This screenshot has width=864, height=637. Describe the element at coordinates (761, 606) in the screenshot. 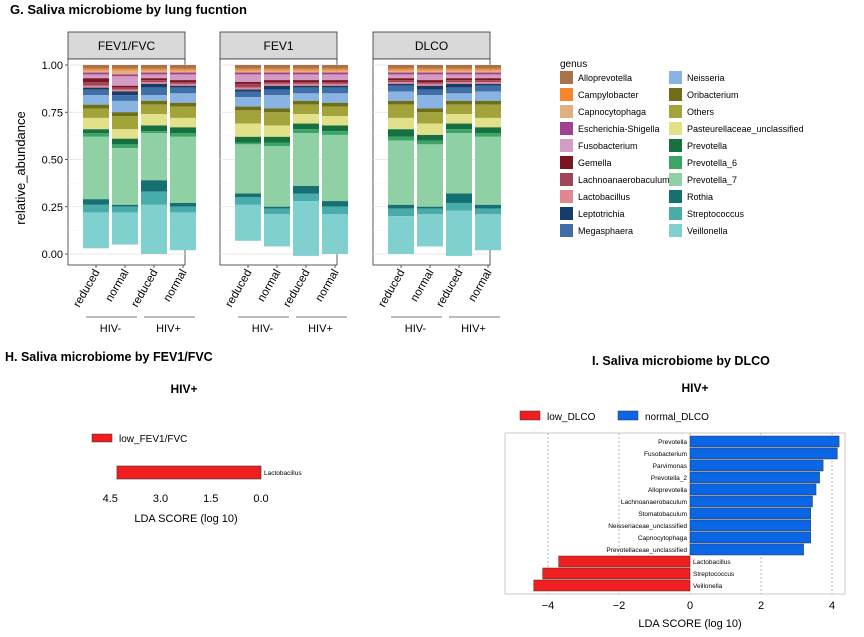

I see `x-tick-label: 2` at that location.